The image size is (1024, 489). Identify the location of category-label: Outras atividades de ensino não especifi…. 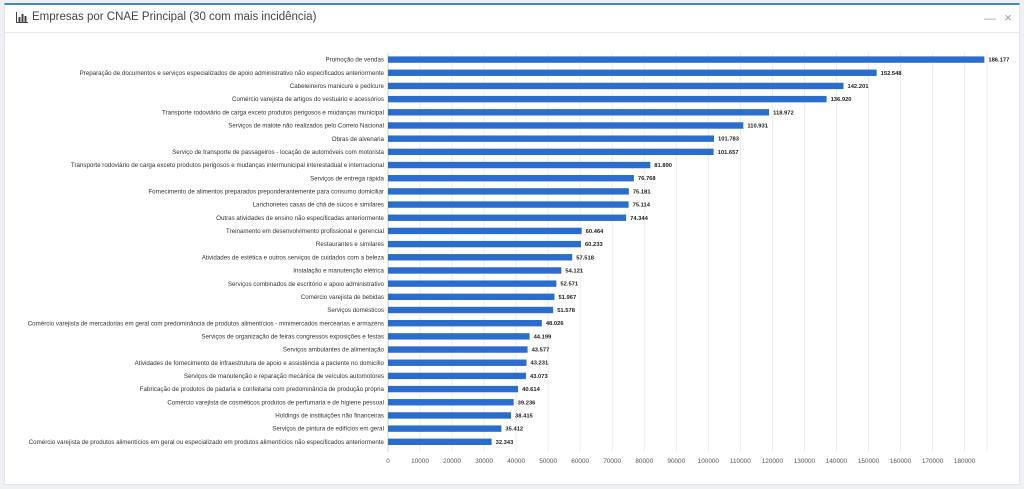
(300, 218).